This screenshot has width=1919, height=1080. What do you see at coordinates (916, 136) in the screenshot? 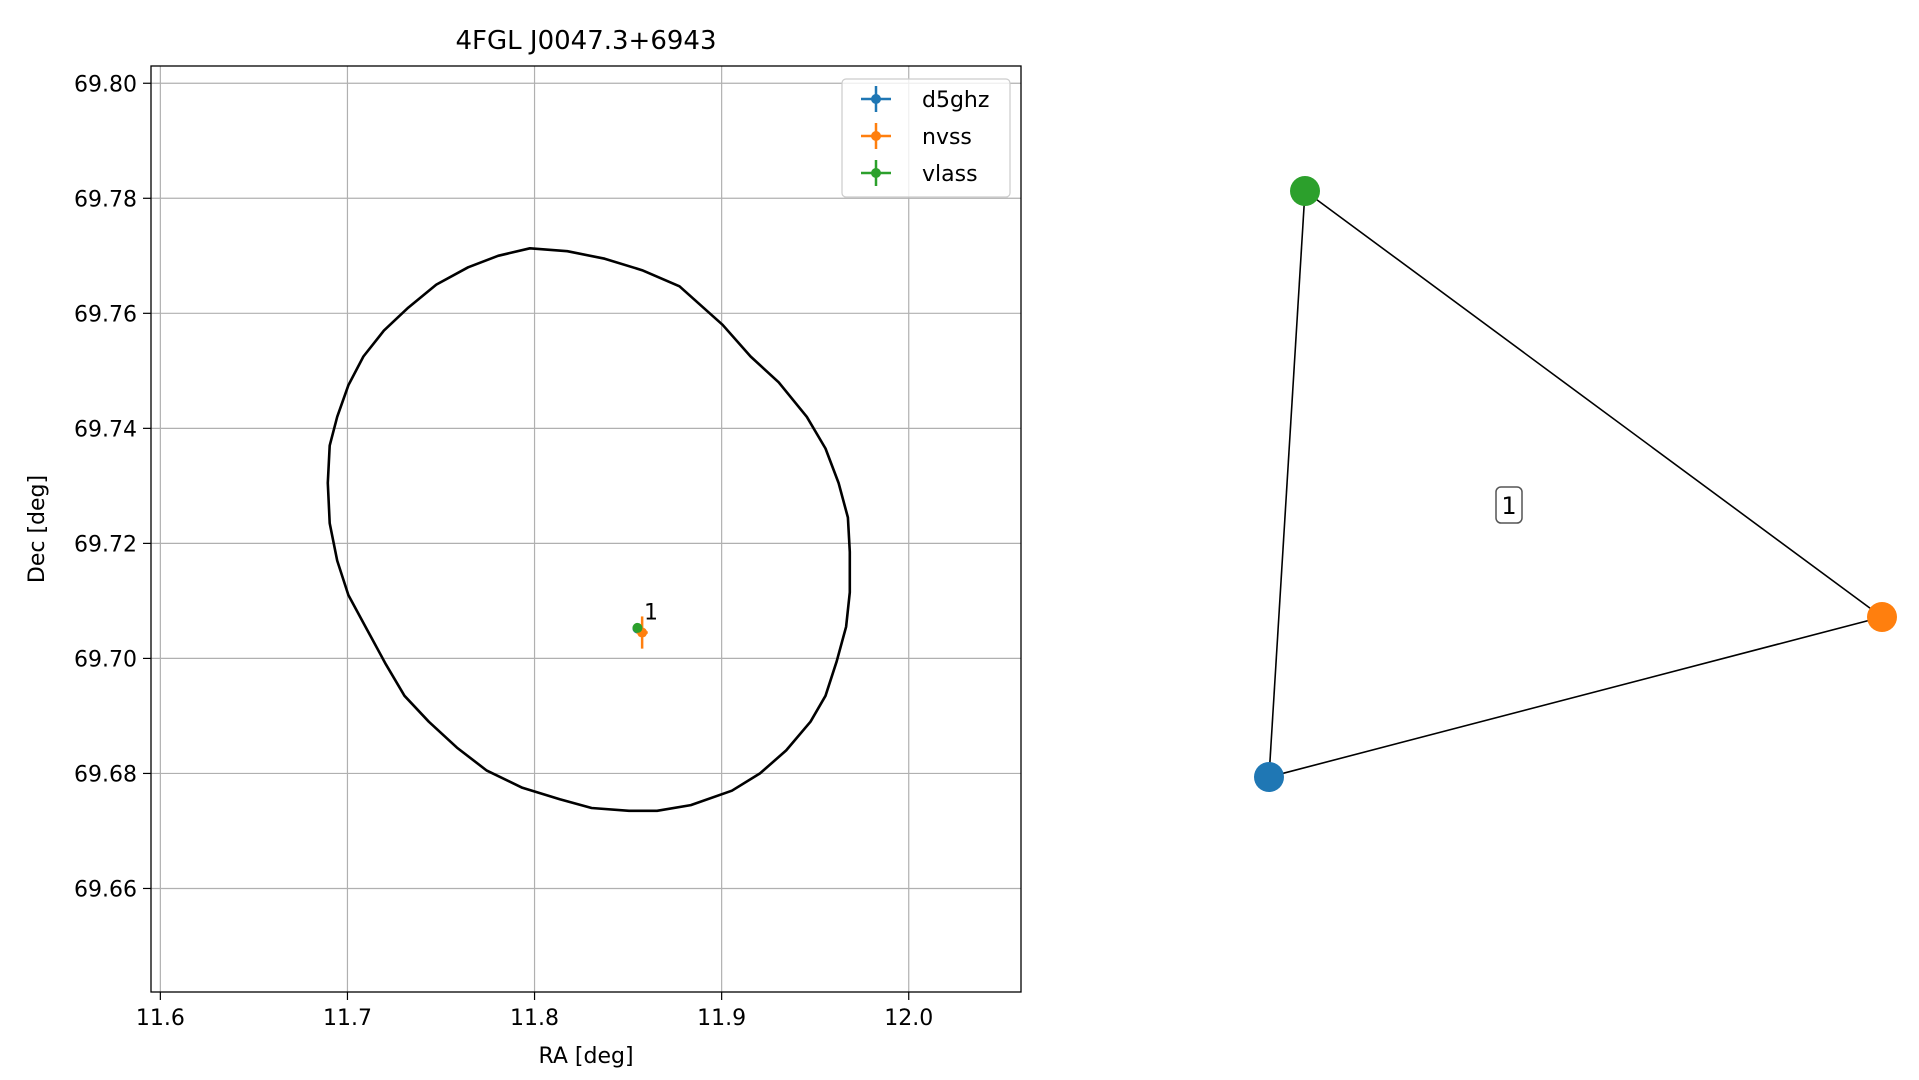
I see `legend-item-nvss: nvss` at bounding box center [916, 136].